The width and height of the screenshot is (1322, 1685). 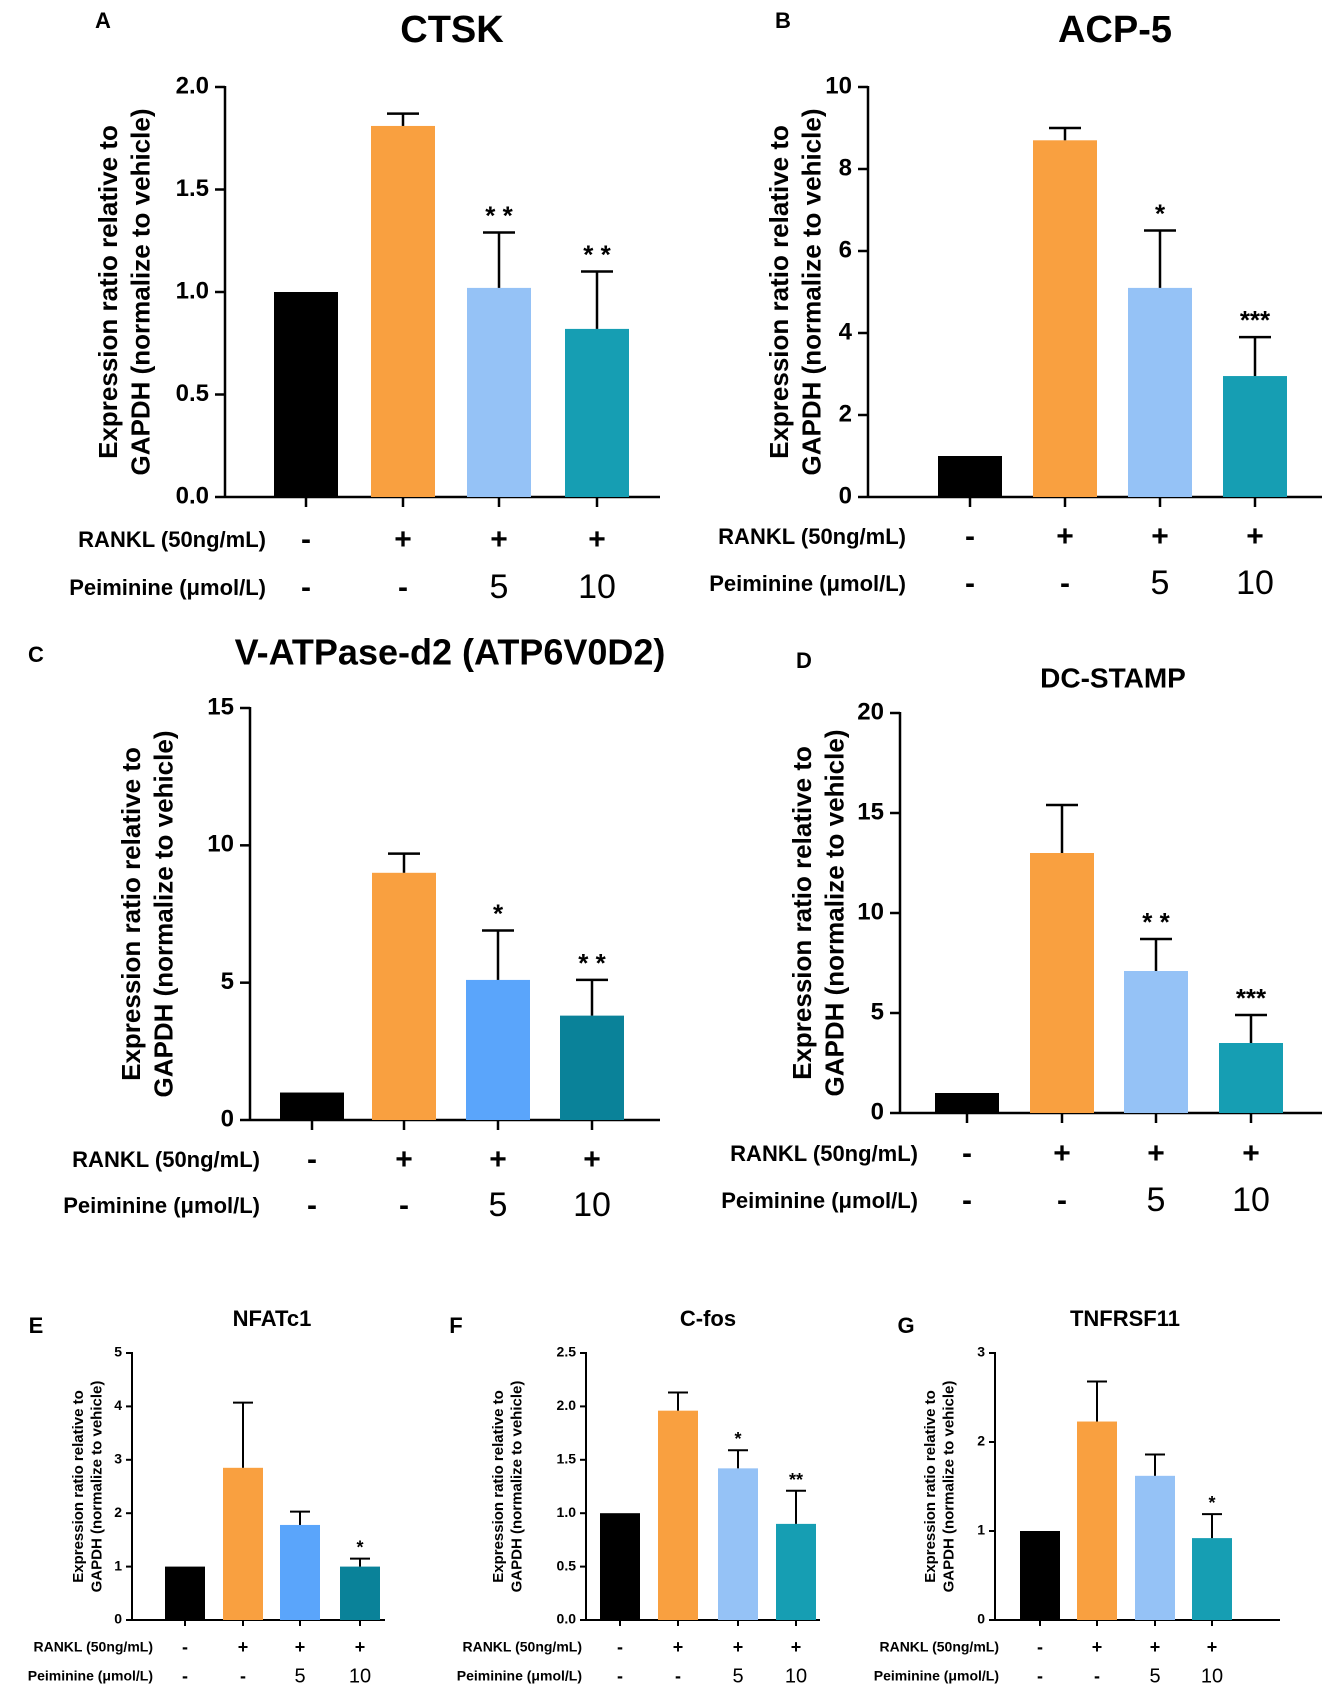 I want to click on chart-title: TNFRSF11, so click(x=1125, y=1318).